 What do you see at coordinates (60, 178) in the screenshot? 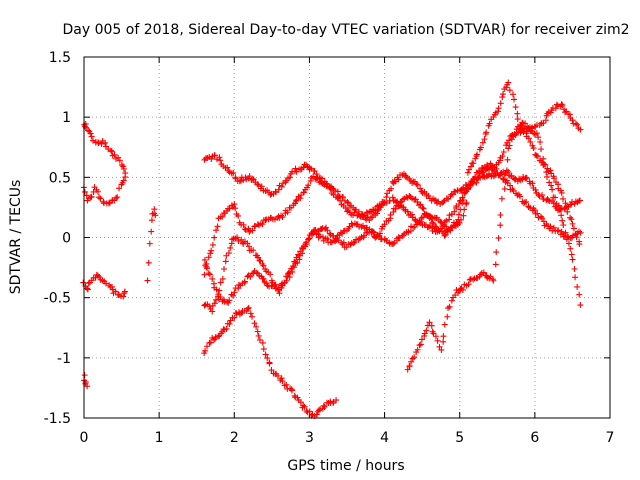
I see `y-tick-label: 0.5` at bounding box center [60, 178].